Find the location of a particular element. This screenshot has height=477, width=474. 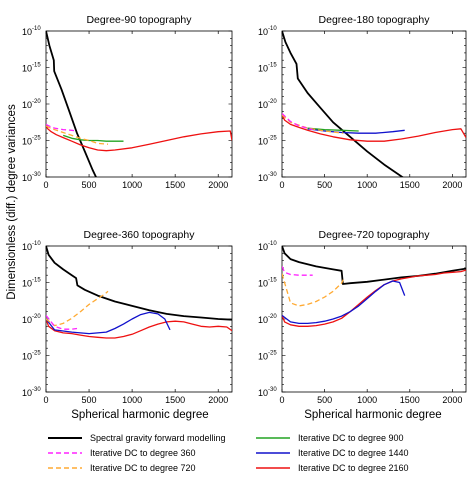

legend-label-dc2160: Iterative DC to degree 2160 is located at coordinates (353, 468).